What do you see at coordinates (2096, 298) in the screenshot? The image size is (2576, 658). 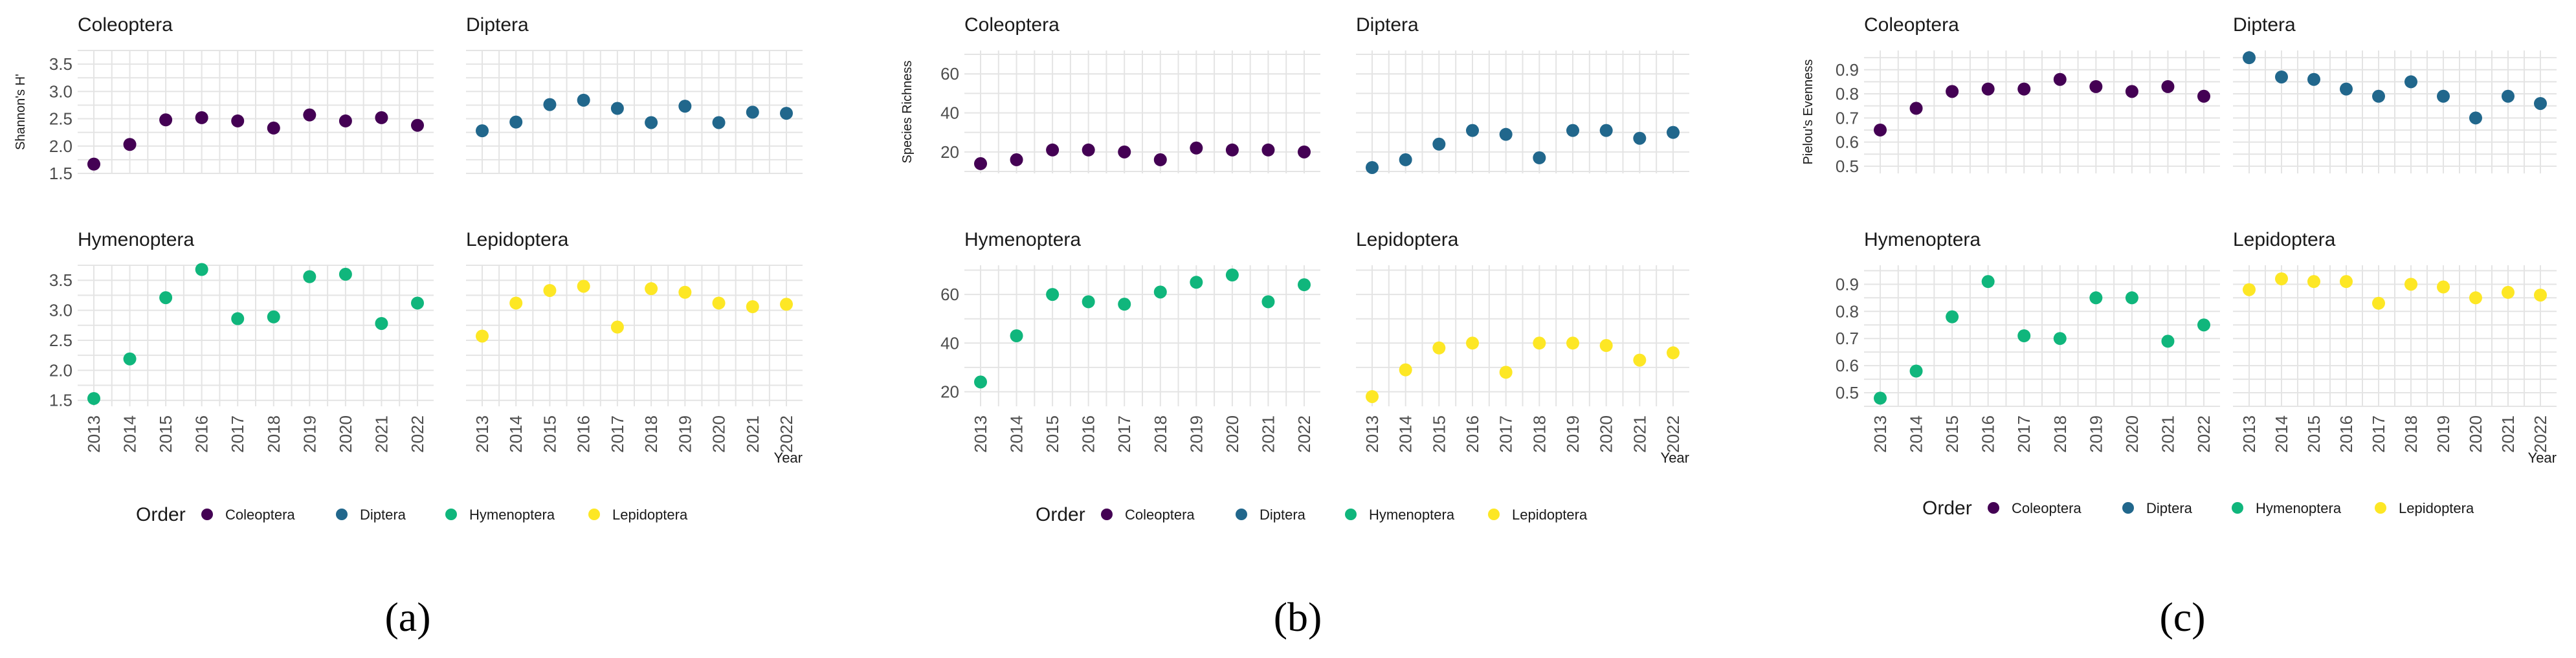 I see `point-hymenoptera-2019` at bounding box center [2096, 298].